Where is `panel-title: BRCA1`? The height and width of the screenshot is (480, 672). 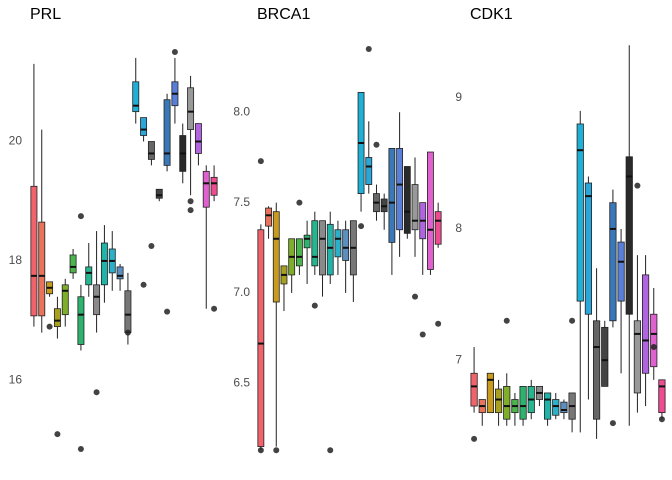 panel-title: BRCA1 is located at coordinates (283, 14).